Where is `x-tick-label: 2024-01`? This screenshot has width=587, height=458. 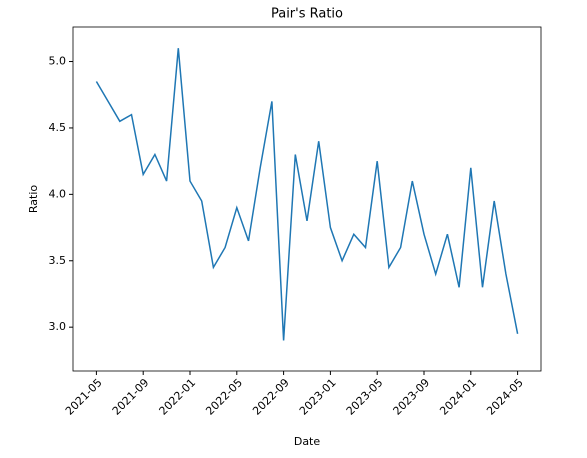
x-tick-label: 2024-01 is located at coordinates (458, 397).